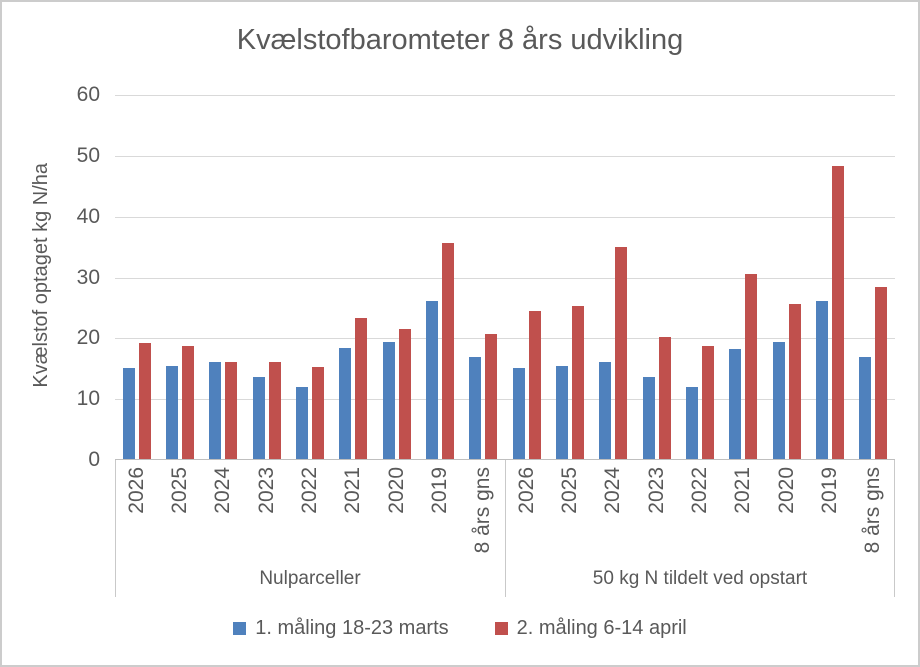 This screenshot has height=667, width=920. Describe the element at coordinates (460, 40) in the screenshot. I see `chart-title: Kvælstofbaromteter 8 års udvikling` at that location.